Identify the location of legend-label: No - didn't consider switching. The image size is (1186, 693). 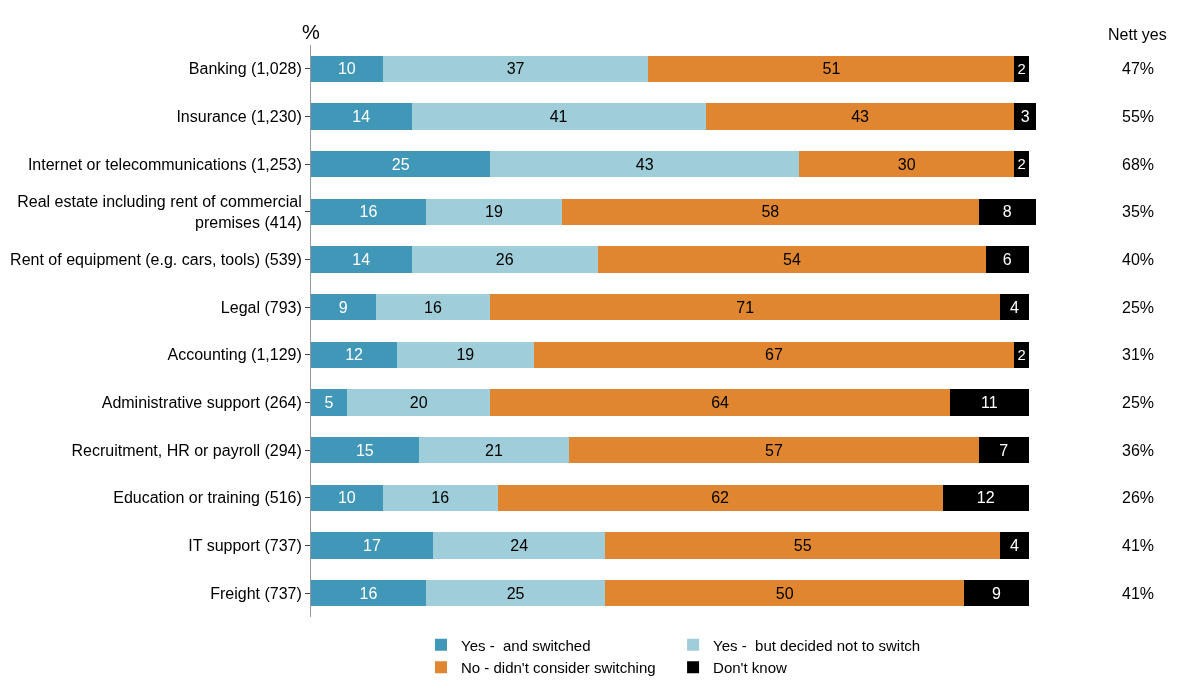
(558, 668).